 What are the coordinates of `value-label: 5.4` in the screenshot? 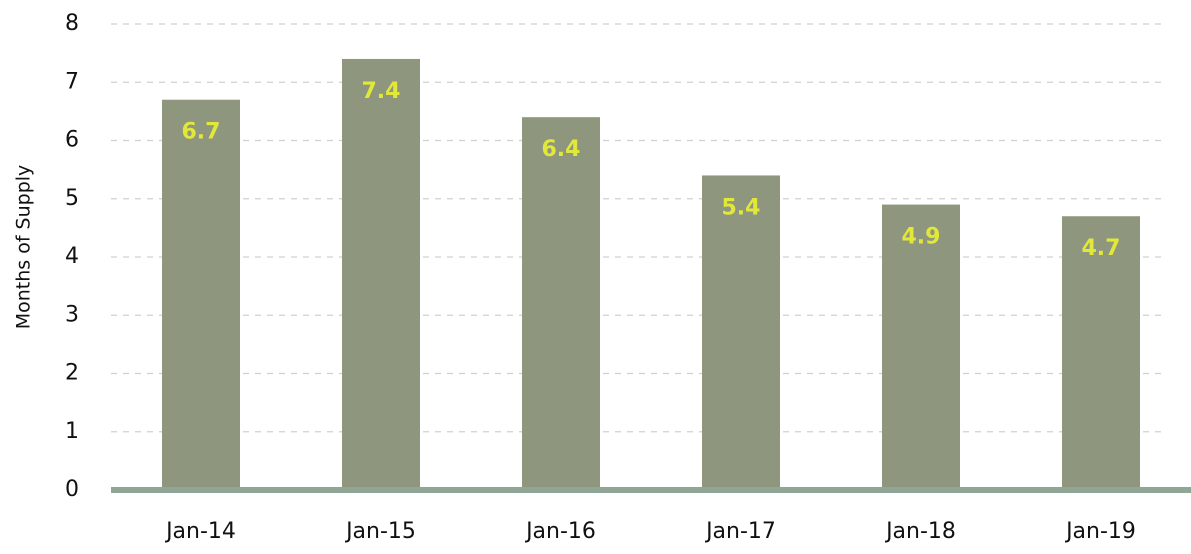 It's located at (741, 207).